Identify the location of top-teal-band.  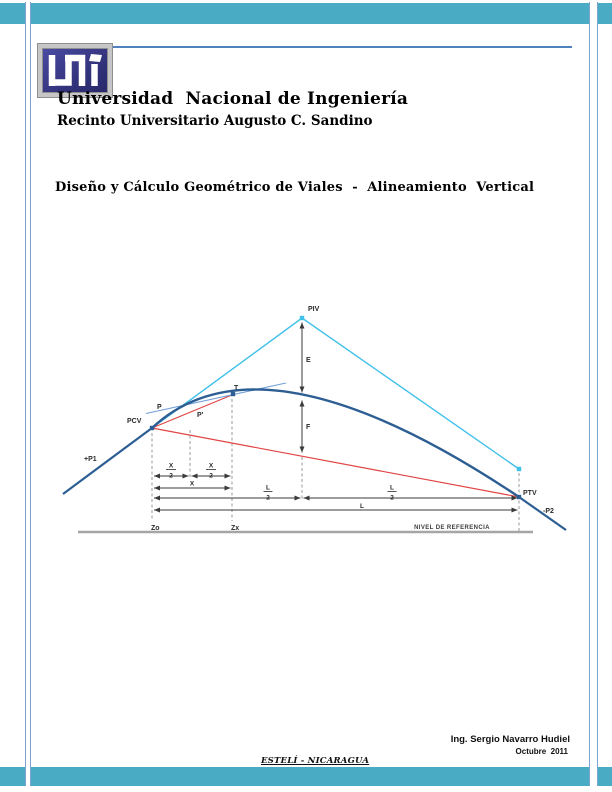
(306, 13).